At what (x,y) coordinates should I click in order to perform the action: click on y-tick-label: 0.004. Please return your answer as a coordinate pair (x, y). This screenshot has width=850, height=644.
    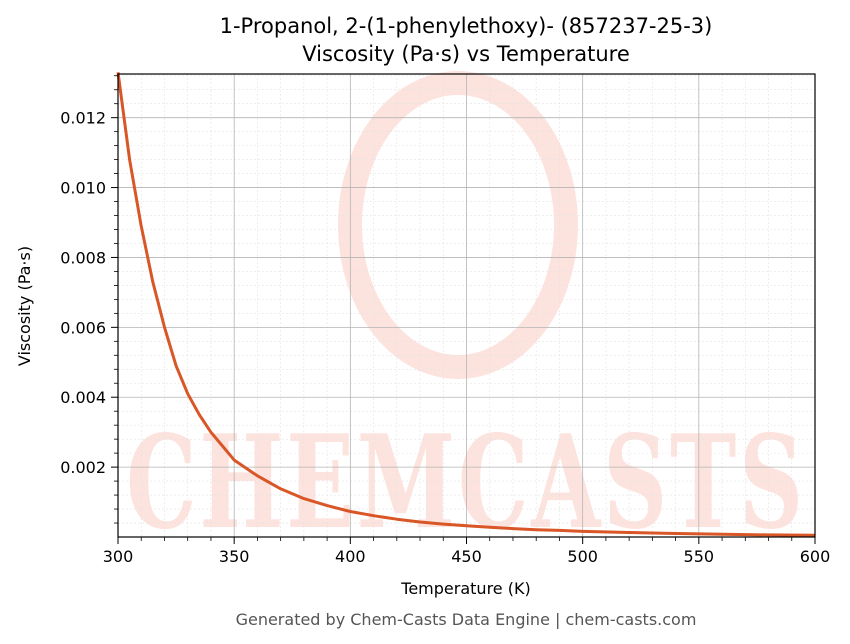
    Looking at the image, I should click on (83, 397).